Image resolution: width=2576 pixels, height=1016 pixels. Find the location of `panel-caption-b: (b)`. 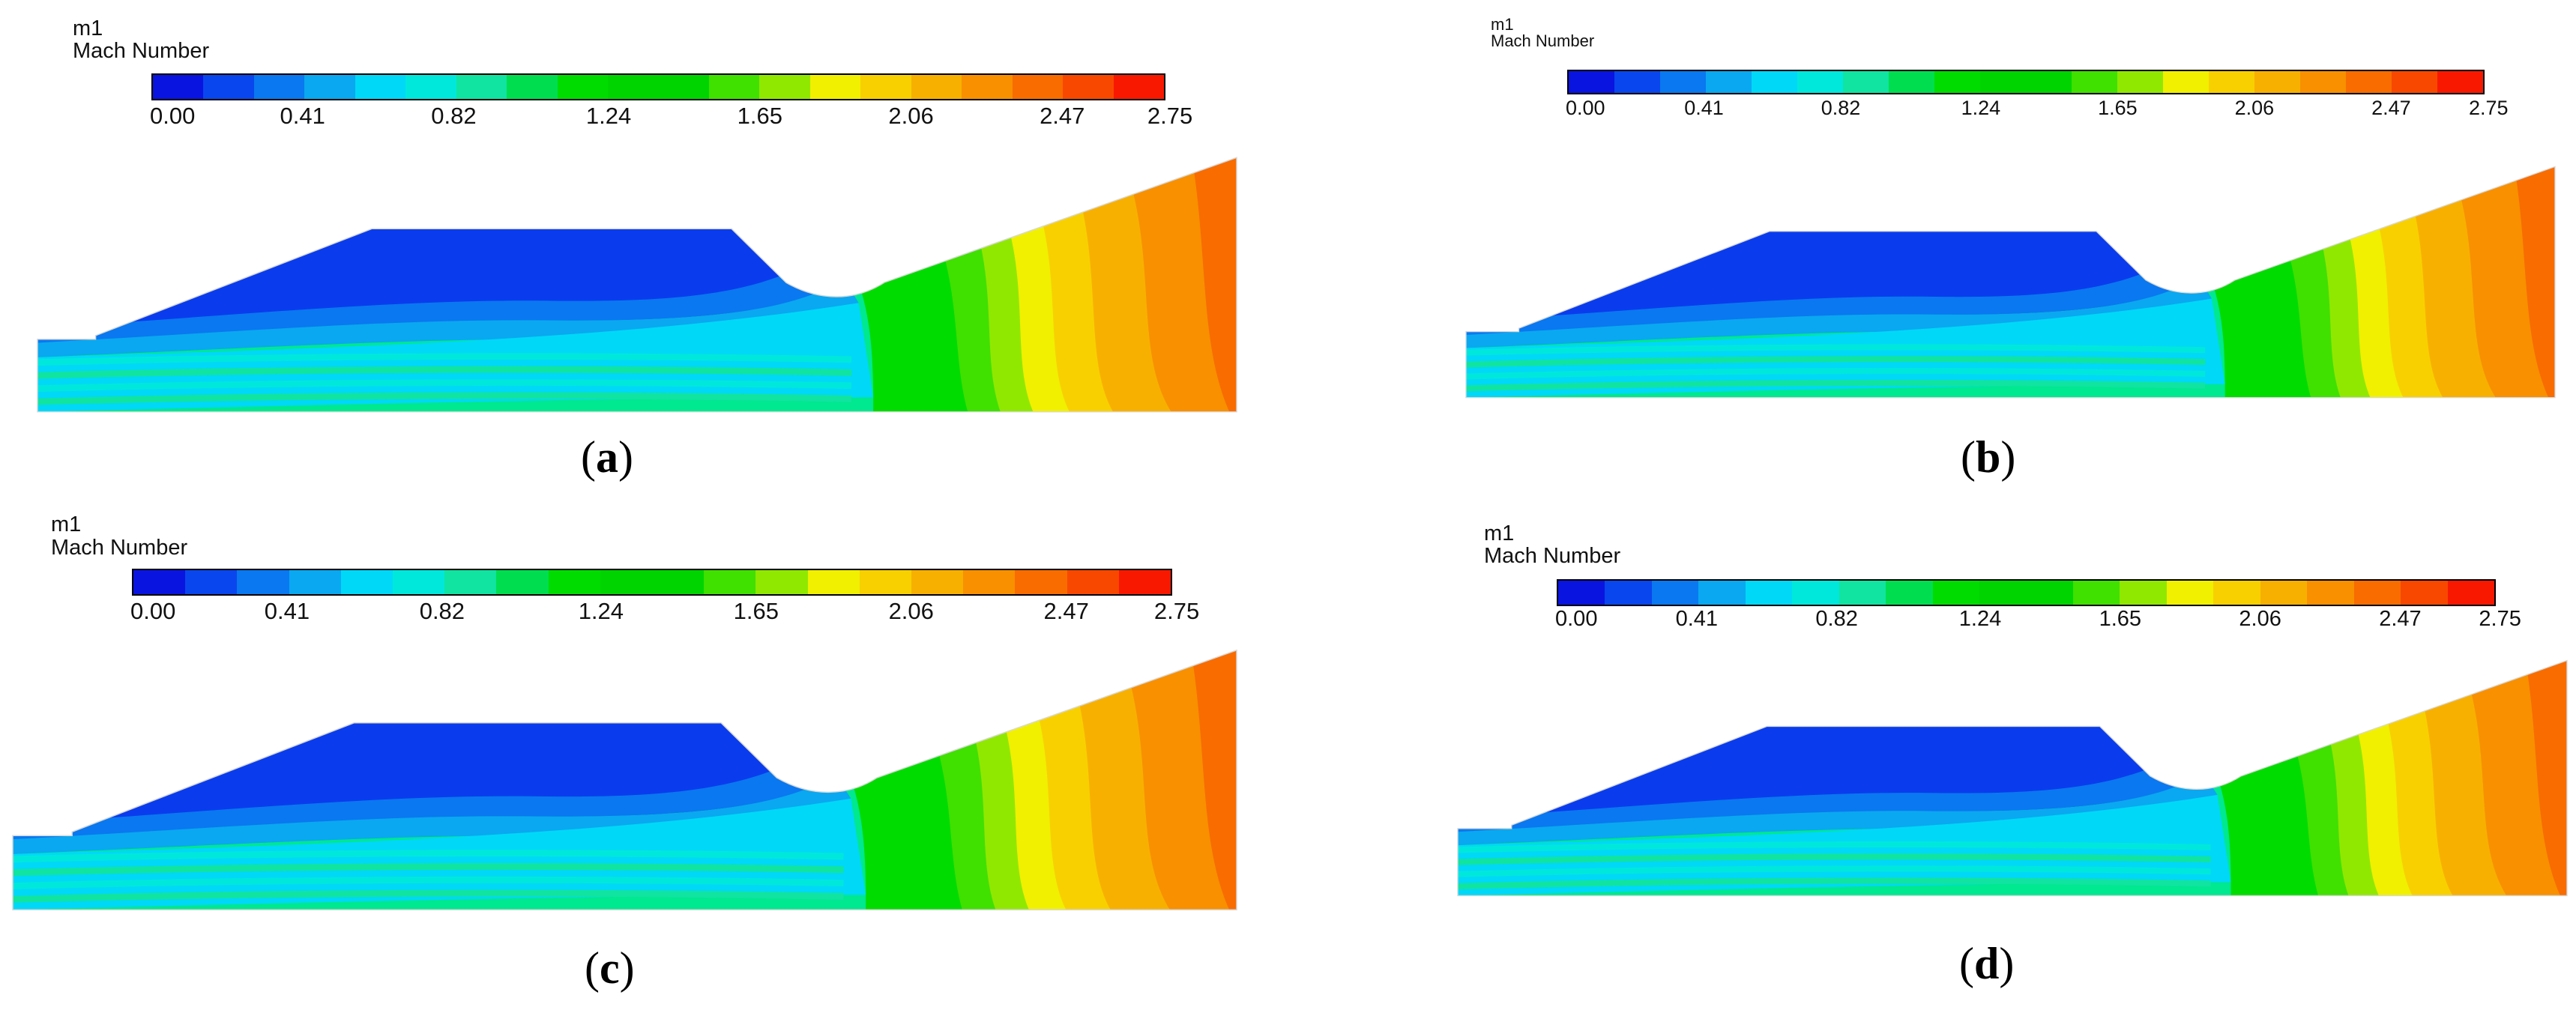

panel-caption-b: (b) is located at coordinates (1989, 457).